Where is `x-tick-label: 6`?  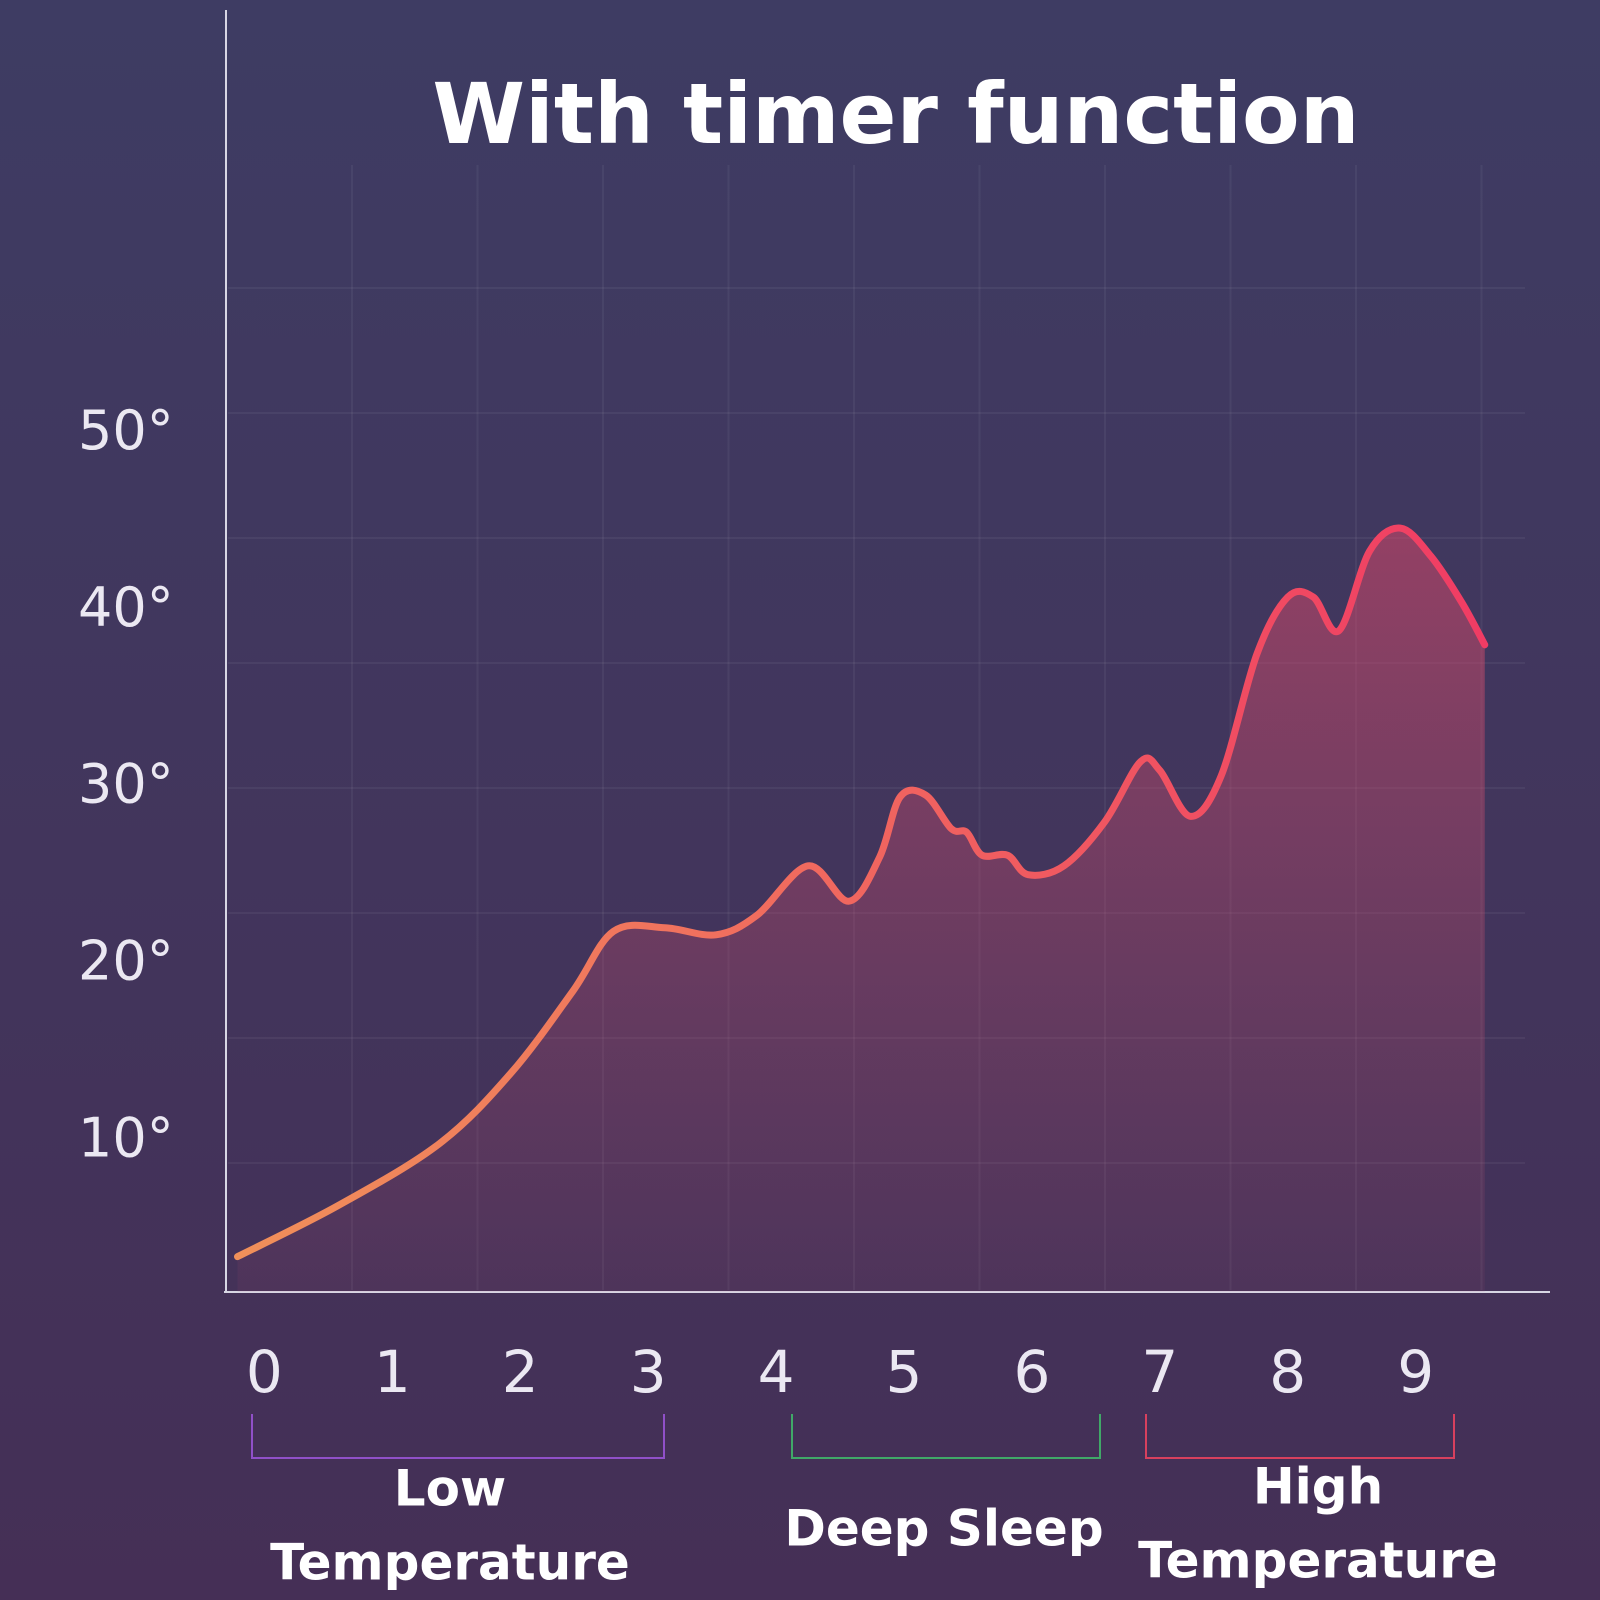 x-tick-label: 6 is located at coordinates (1031, 1372).